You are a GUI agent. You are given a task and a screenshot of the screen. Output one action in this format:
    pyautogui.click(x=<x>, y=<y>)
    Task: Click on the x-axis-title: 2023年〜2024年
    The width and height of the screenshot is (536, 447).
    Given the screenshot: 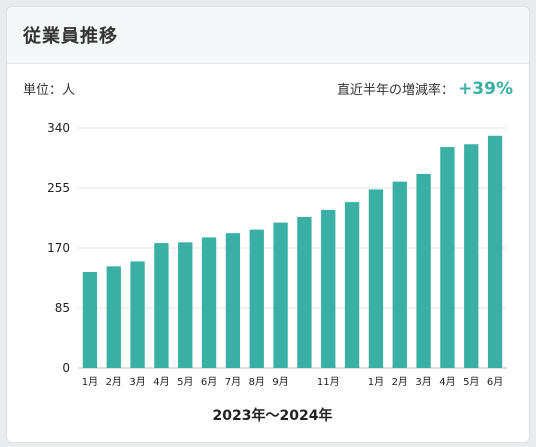 What is the action you would take?
    pyautogui.click(x=273, y=415)
    